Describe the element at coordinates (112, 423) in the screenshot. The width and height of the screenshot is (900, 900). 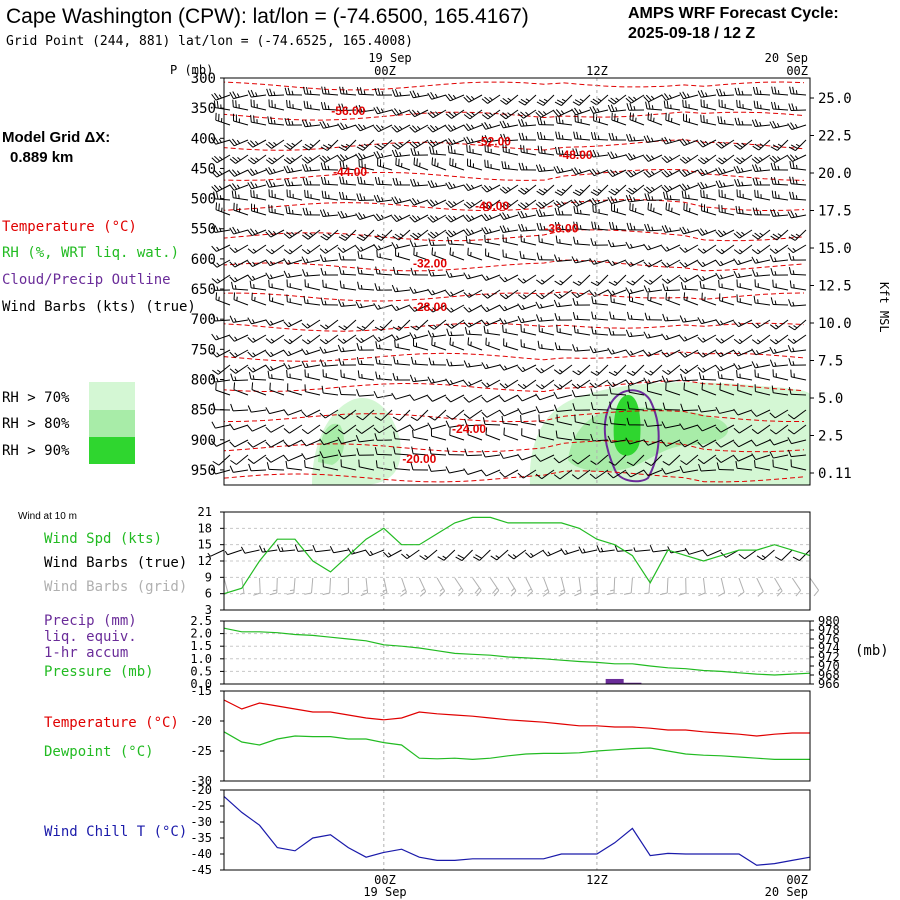
I see `rh80-swatch` at that location.